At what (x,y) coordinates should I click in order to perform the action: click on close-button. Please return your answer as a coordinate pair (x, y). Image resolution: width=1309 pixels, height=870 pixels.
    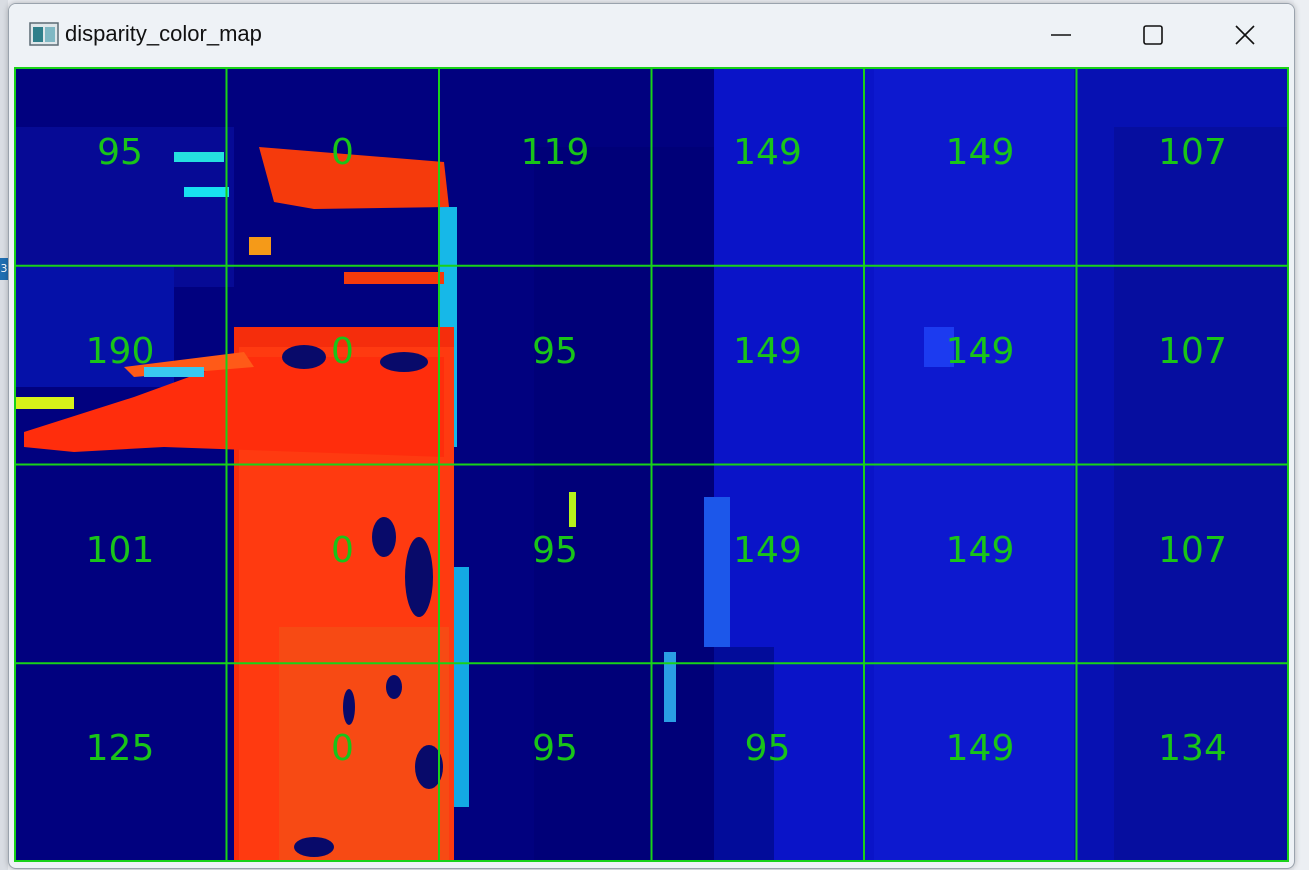
    Looking at the image, I should click on (1245, 35).